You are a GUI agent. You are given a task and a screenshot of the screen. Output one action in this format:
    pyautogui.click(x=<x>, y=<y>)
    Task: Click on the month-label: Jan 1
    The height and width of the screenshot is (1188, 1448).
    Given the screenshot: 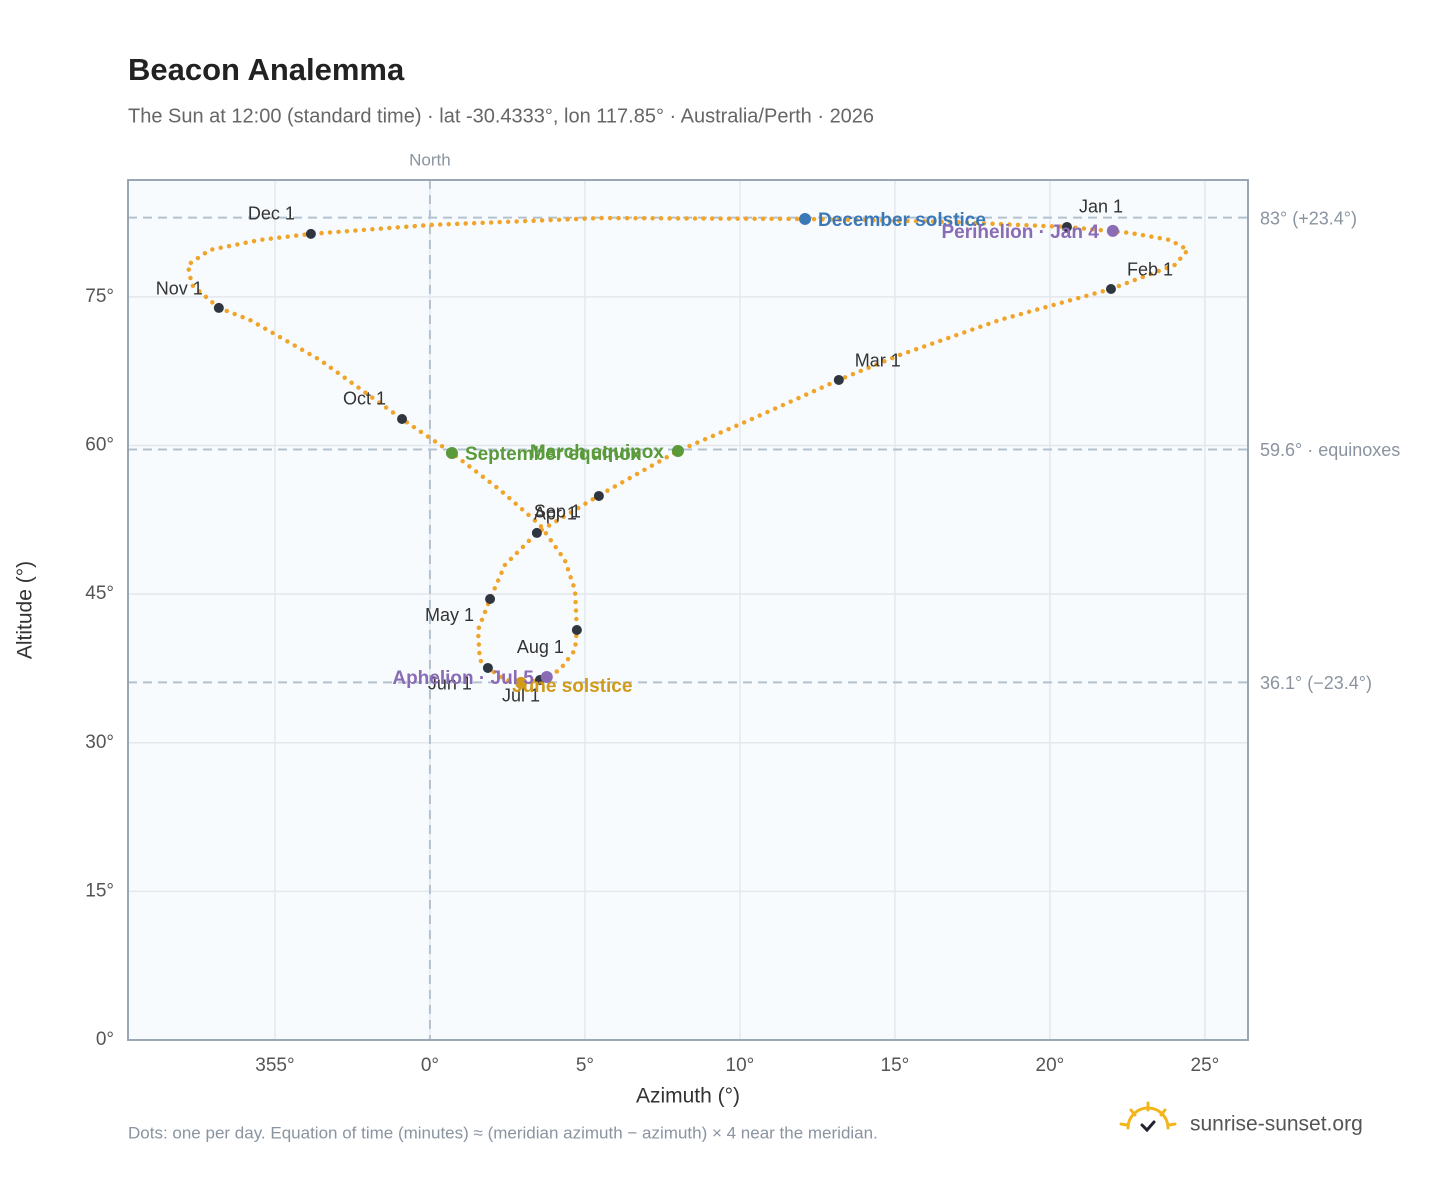 What is the action you would take?
    pyautogui.click(x=1101, y=207)
    